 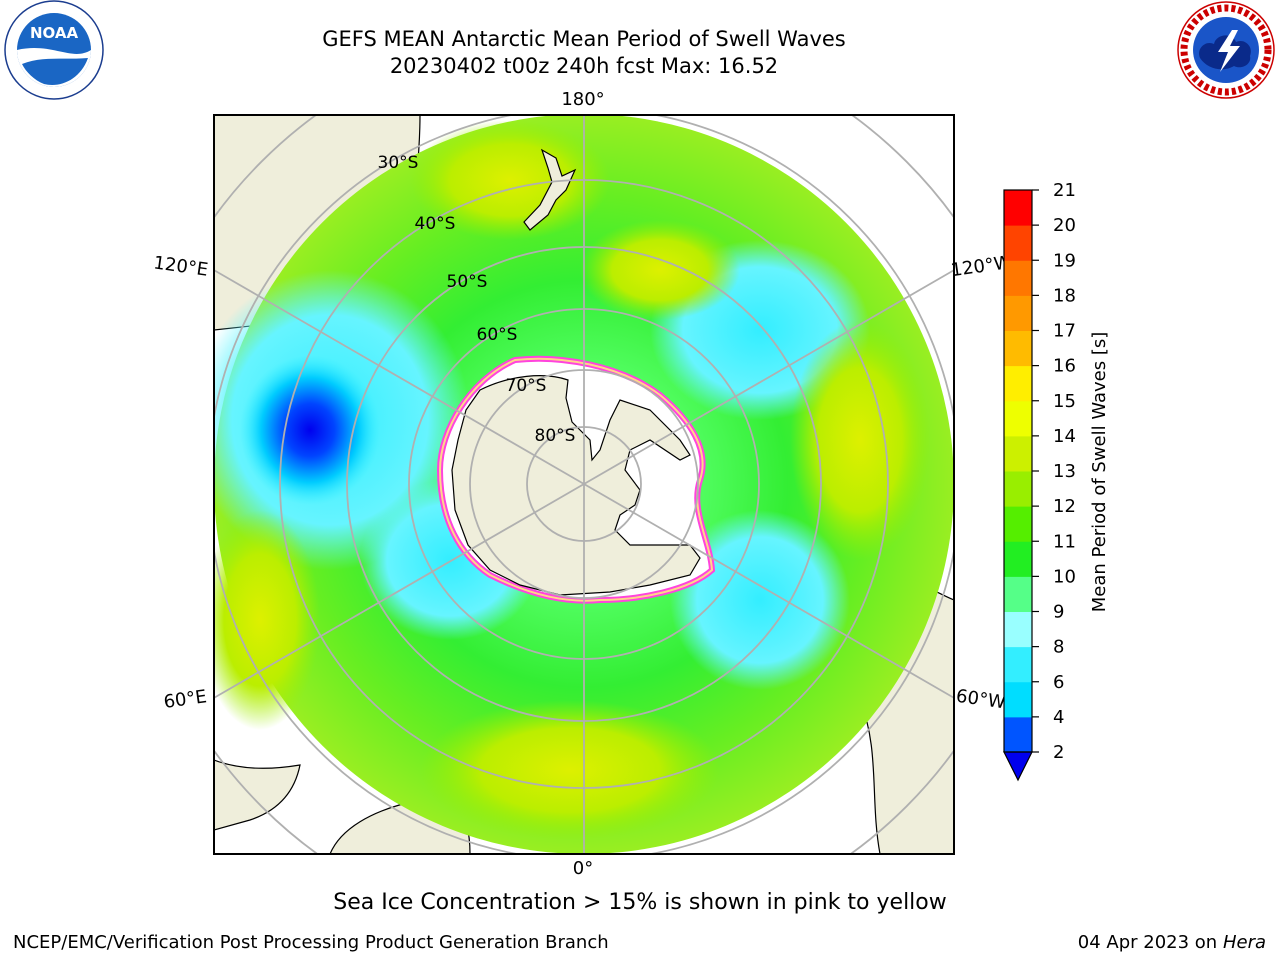 I want to click on colorbar-label: Mean Period of Swell Waves [s], so click(x=1099, y=472).